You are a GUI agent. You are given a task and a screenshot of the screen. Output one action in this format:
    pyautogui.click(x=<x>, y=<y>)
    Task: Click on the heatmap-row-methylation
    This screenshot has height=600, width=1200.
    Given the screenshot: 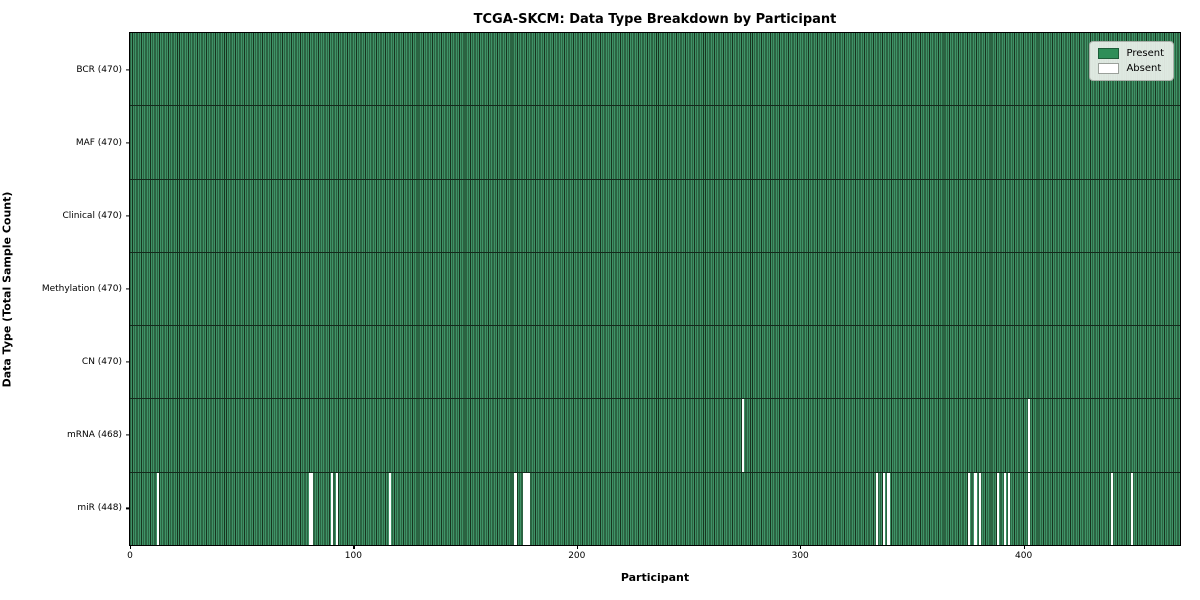 What is the action you would take?
    pyautogui.click(x=655, y=288)
    